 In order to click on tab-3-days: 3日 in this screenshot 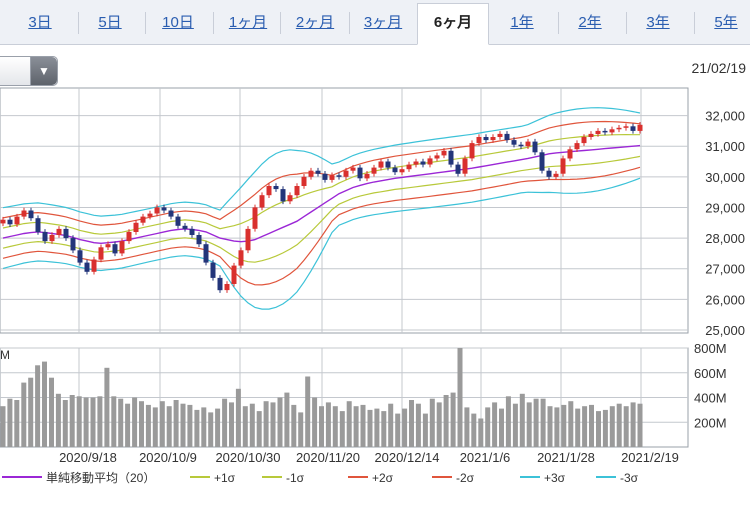, I will do `click(40, 22)`.